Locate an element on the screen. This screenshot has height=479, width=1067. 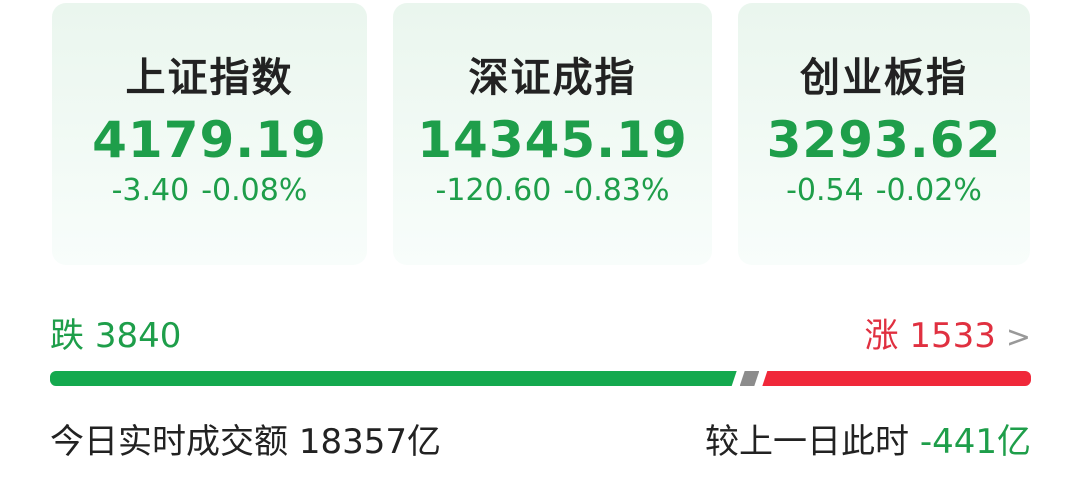
fall-bar is located at coordinates (393, 378).